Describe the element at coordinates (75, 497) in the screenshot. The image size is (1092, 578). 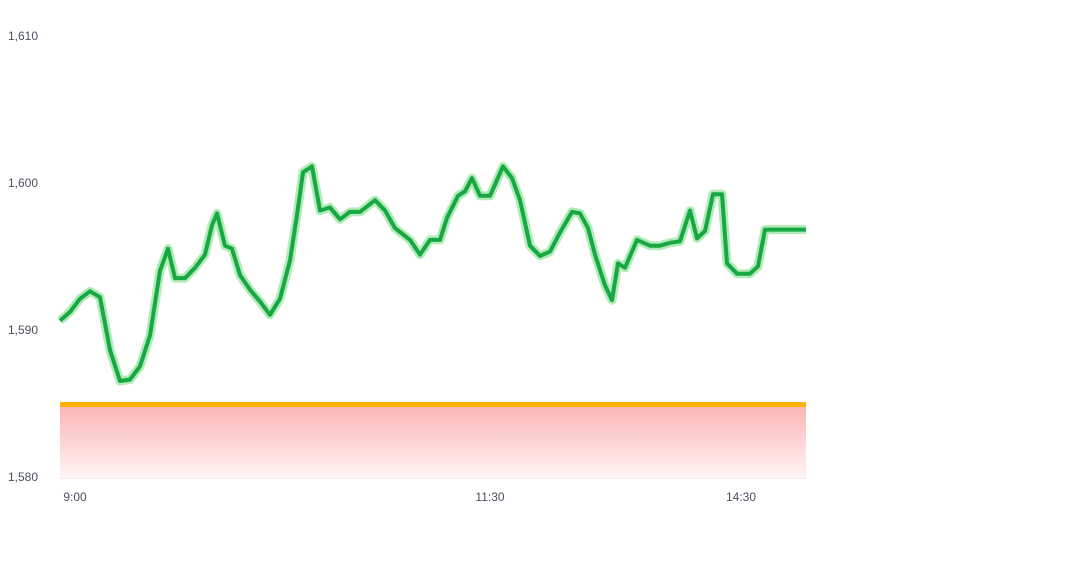
I see `x-tick-label: 9:00` at that location.